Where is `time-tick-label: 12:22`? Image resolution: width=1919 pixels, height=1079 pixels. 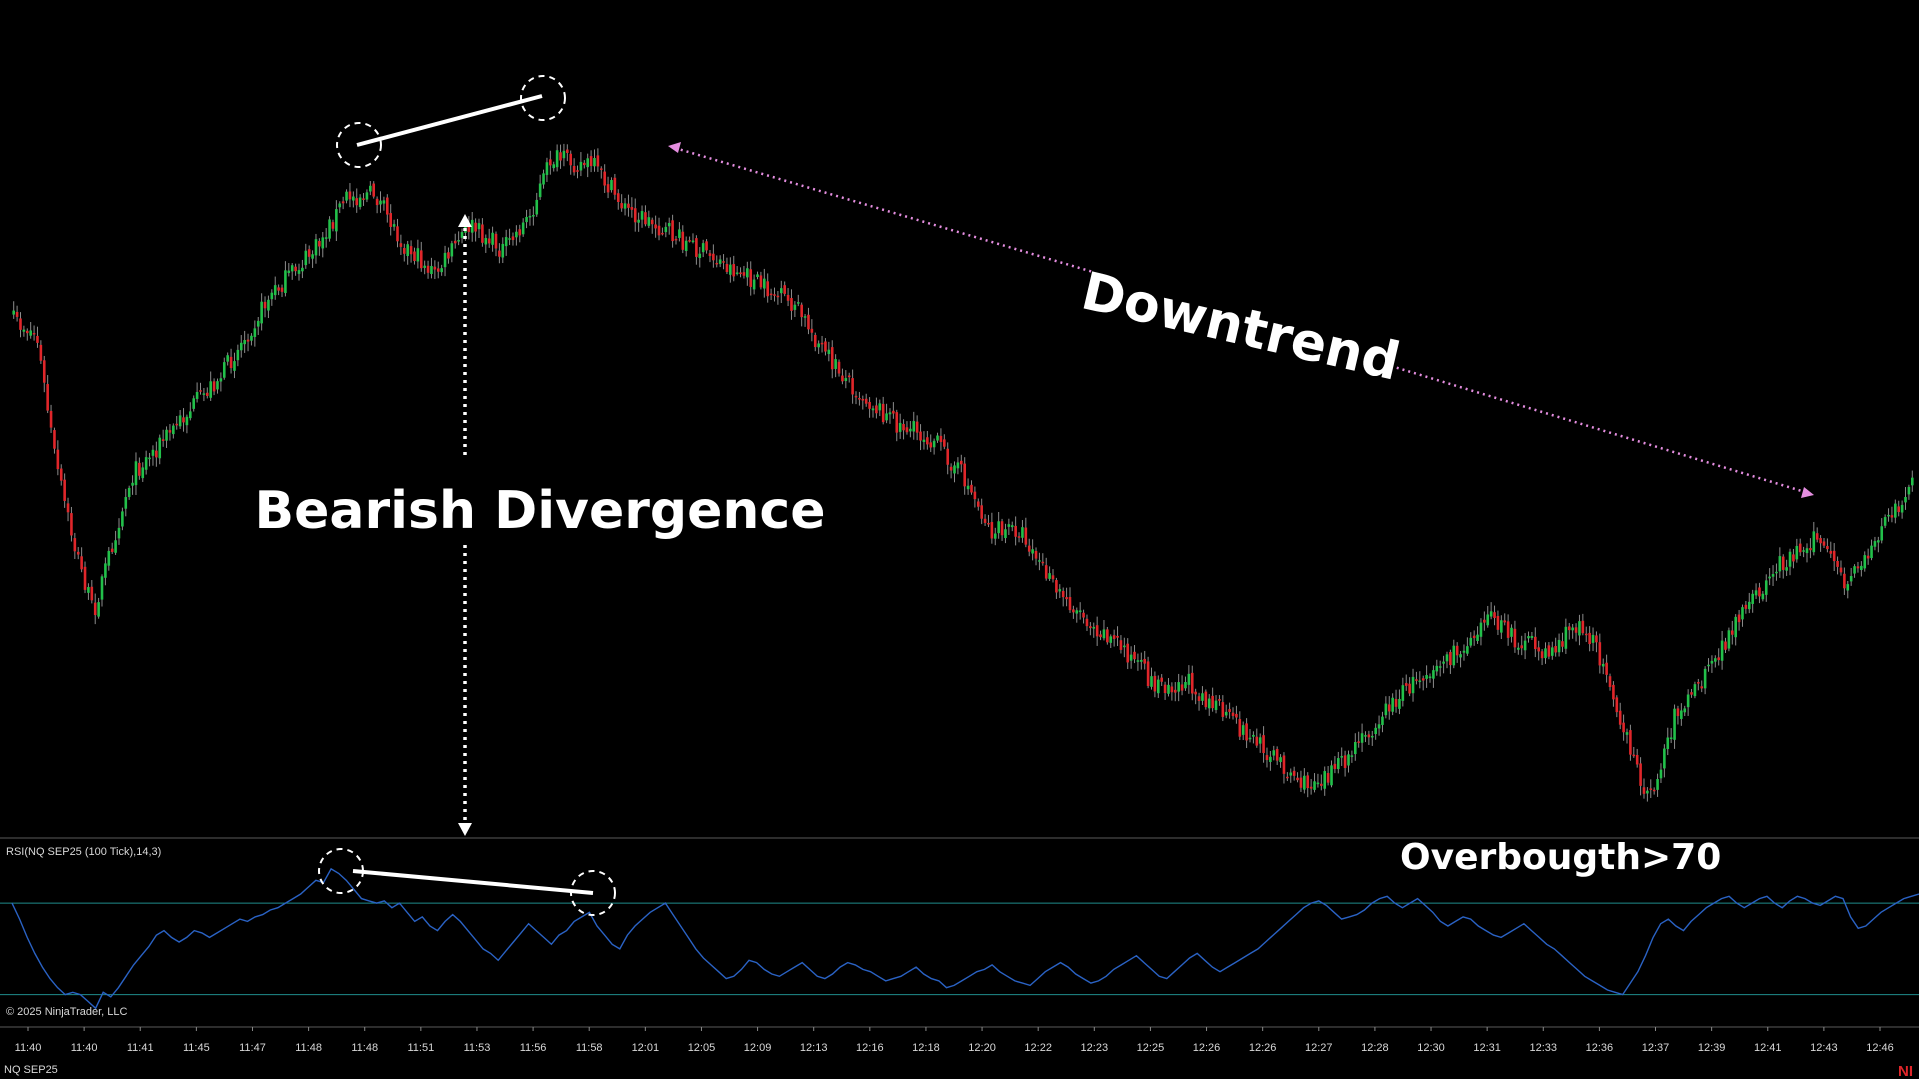 time-tick-label: 12:22 is located at coordinates (1038, 1048).